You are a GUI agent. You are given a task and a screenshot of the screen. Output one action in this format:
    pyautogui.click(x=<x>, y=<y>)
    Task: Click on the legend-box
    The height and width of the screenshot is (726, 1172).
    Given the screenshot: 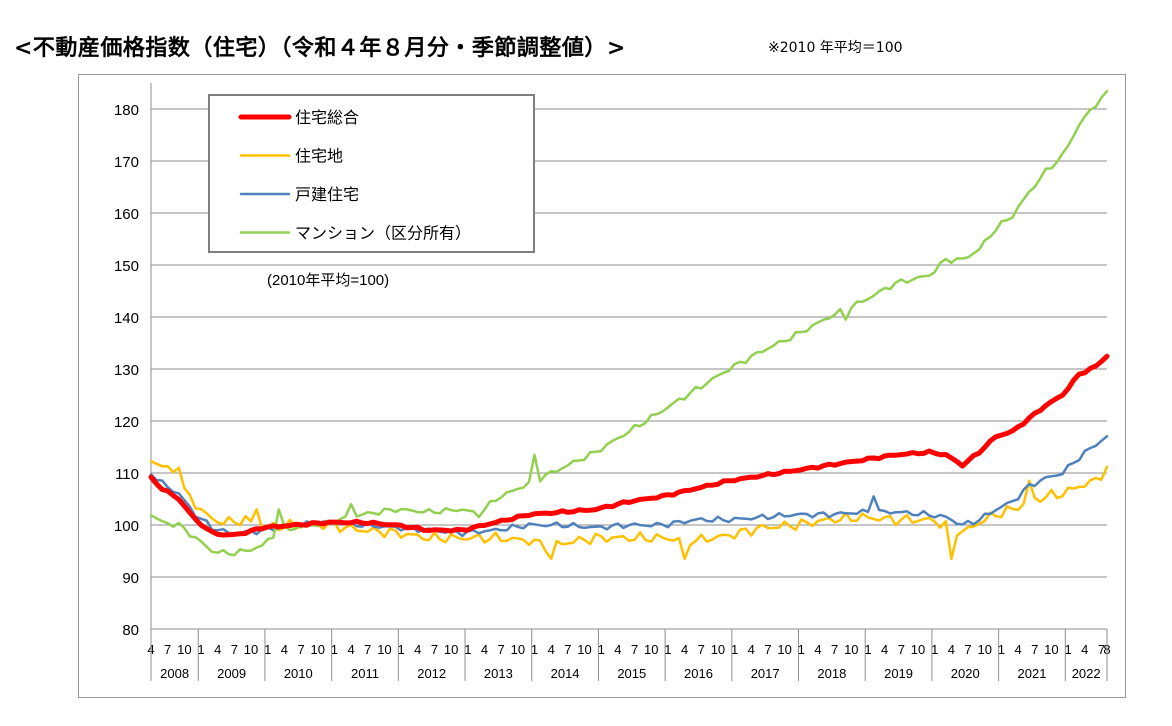 What is the action you would take?
    pyautogui.click(x=371, y=173)
    